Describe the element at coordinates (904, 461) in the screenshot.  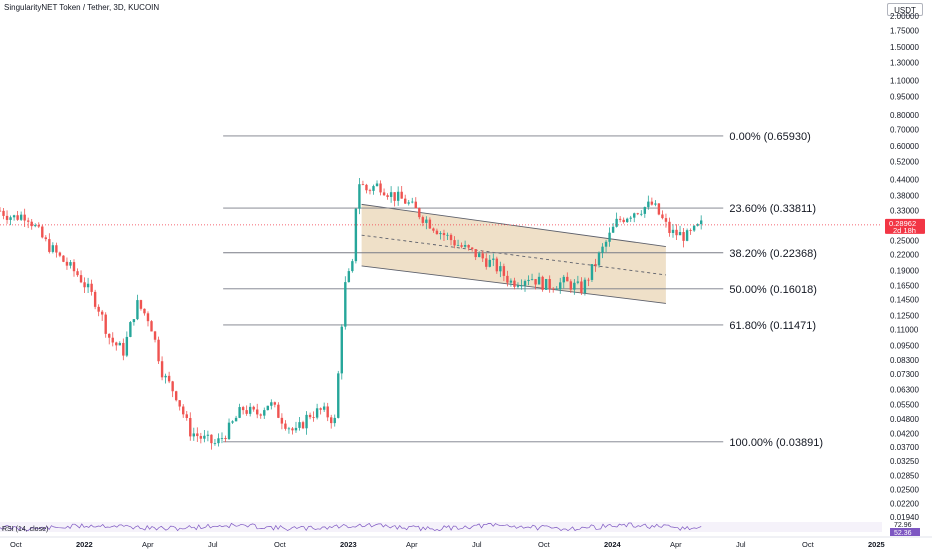
I see `price-tick-label: 0.03250` at that location.